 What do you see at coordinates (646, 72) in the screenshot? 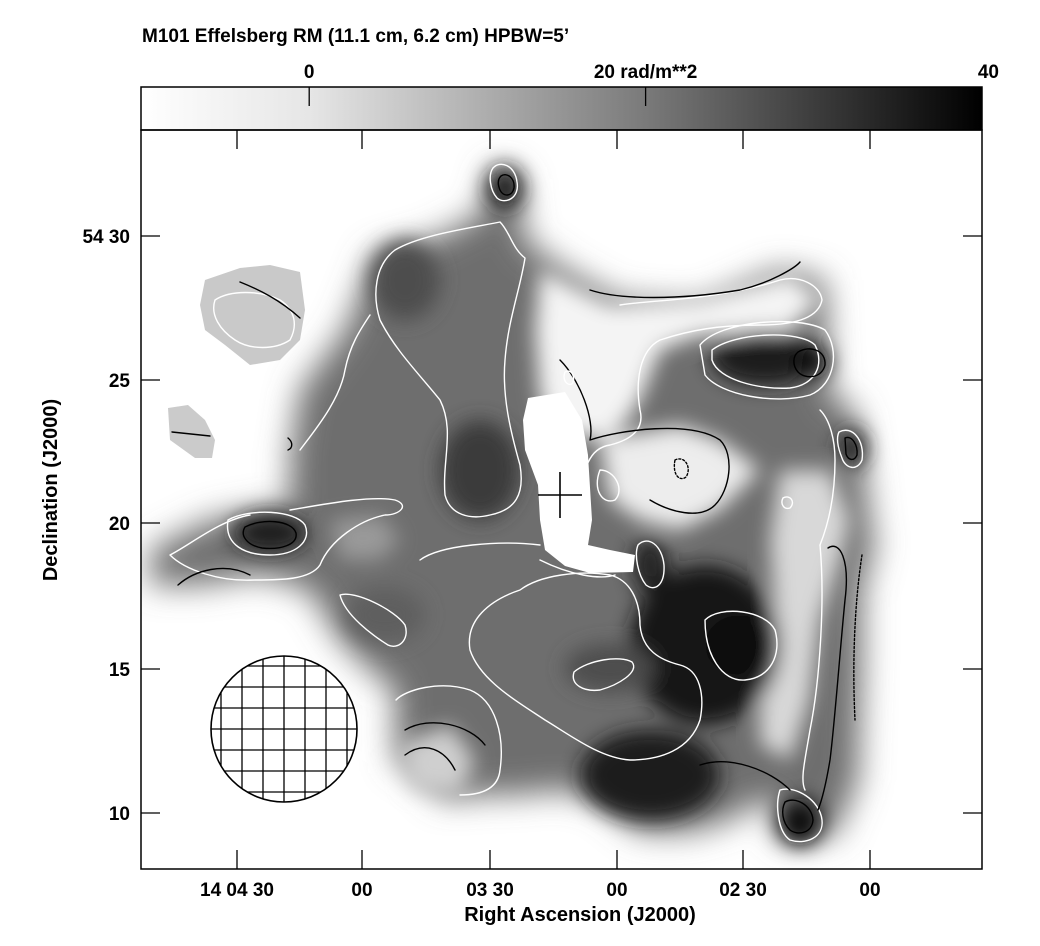
I see `colorbar-label: 20 rad/m**2` at bounding box center [646, 72].